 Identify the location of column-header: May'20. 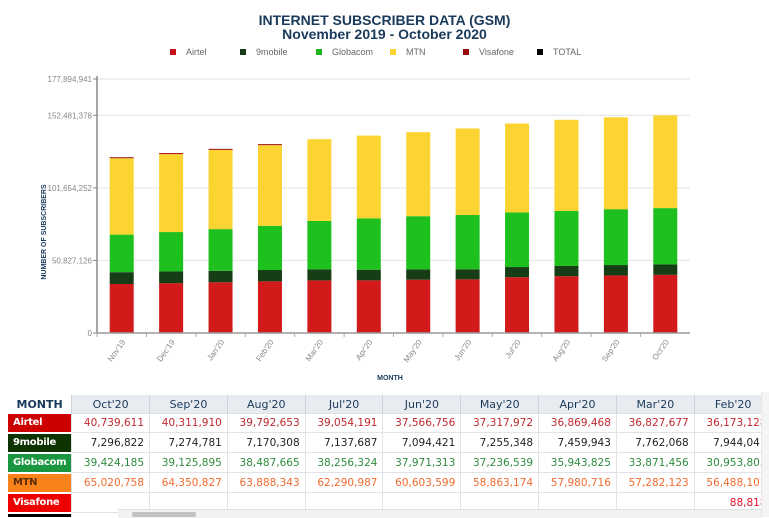
(500, 404).